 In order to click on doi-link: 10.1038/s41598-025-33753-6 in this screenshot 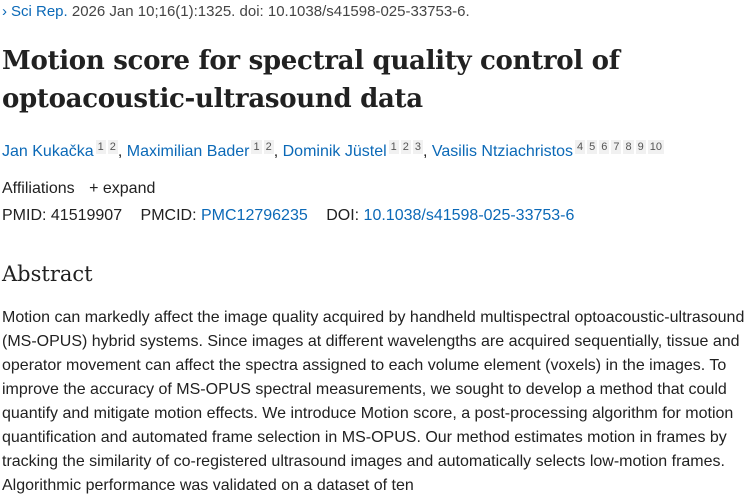, I will do `click(469, 215)`.